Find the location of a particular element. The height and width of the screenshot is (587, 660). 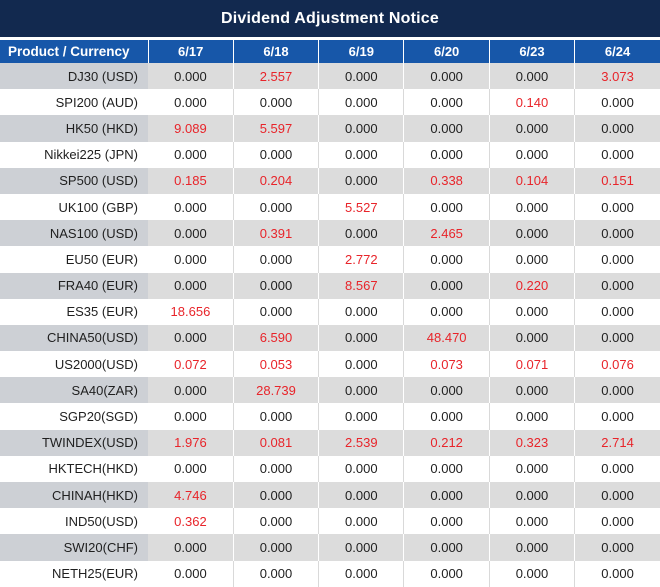

product-cell: SWI20(CHF) is located at coordinates (74, 547).